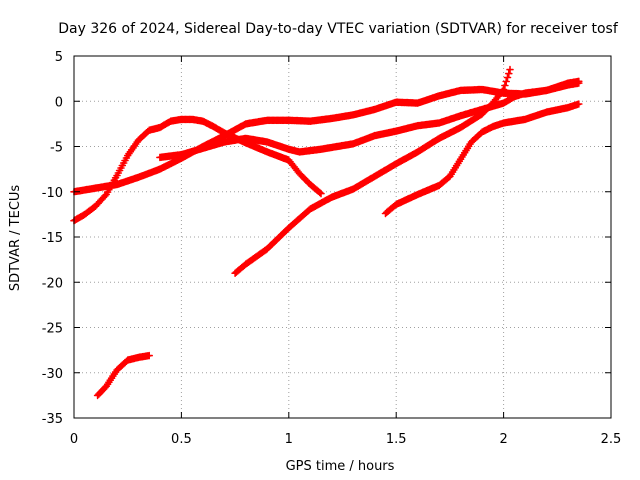  What do you see at coordinates (74, 439) in the screenshot?
I see `x-tick-label: 0` at bounding box center [74, 439].